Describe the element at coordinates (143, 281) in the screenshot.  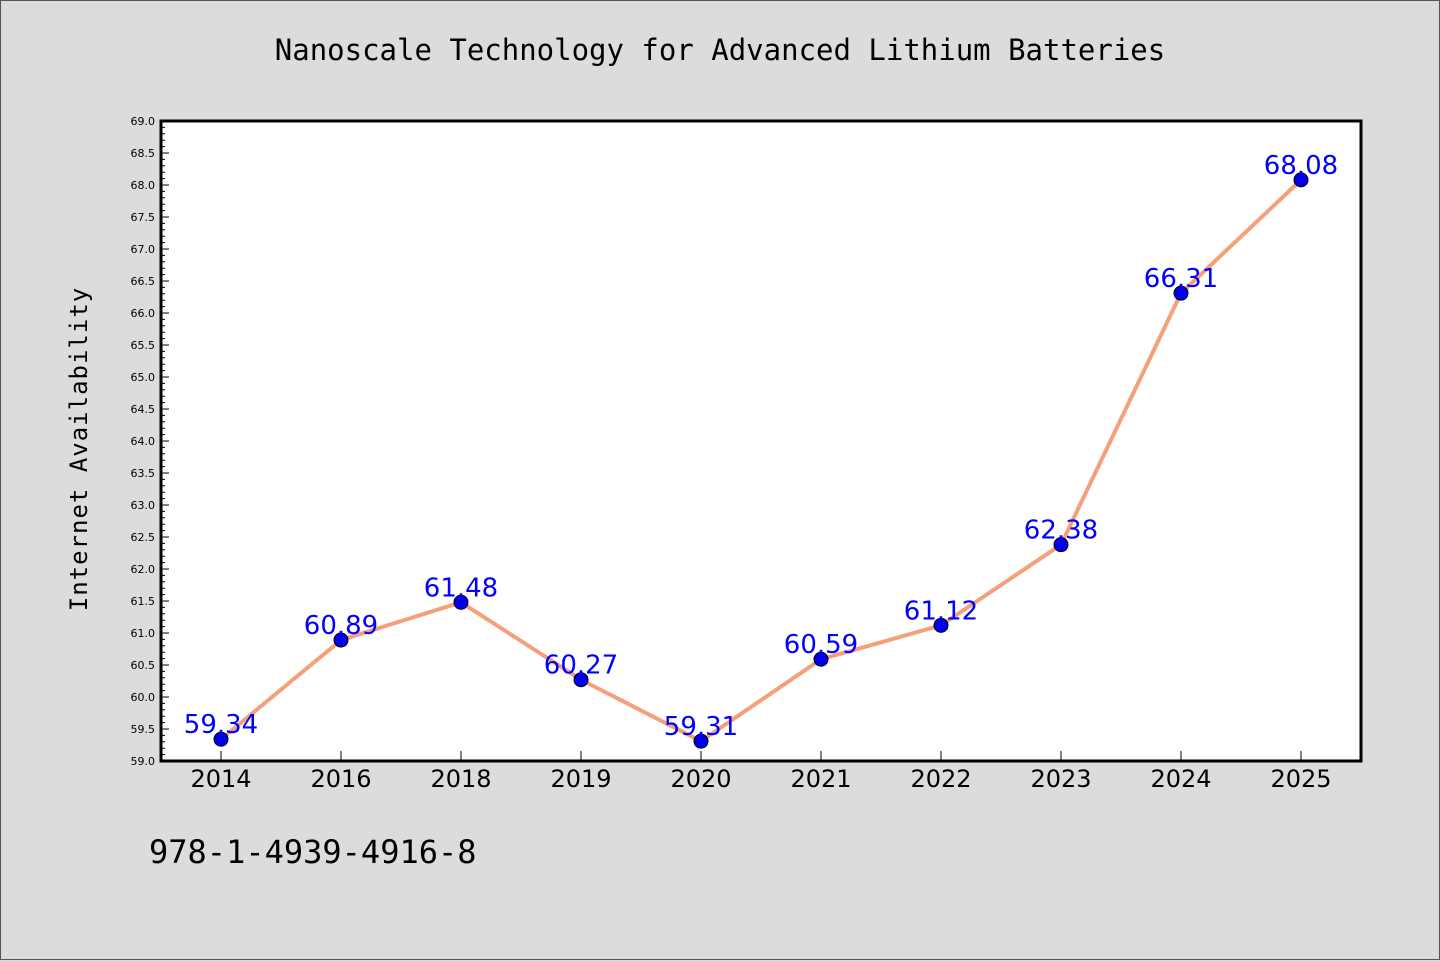
I see `y-tick-label: 66.5` at that location.